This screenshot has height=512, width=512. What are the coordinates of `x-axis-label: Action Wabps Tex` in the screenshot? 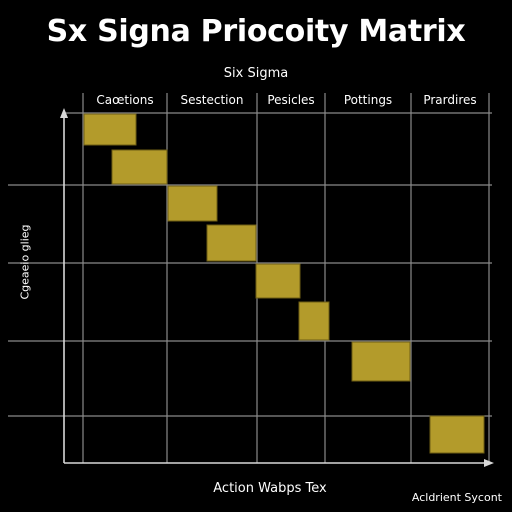 It's located at (270, 488).